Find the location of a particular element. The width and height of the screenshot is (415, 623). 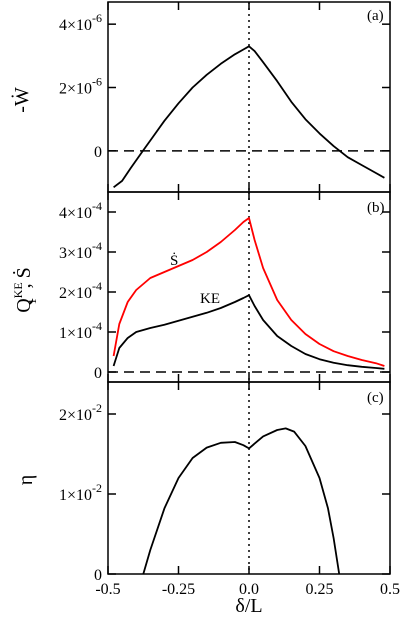

s-dot-curve-label: Ṡ is located at coordinates (174, 260).